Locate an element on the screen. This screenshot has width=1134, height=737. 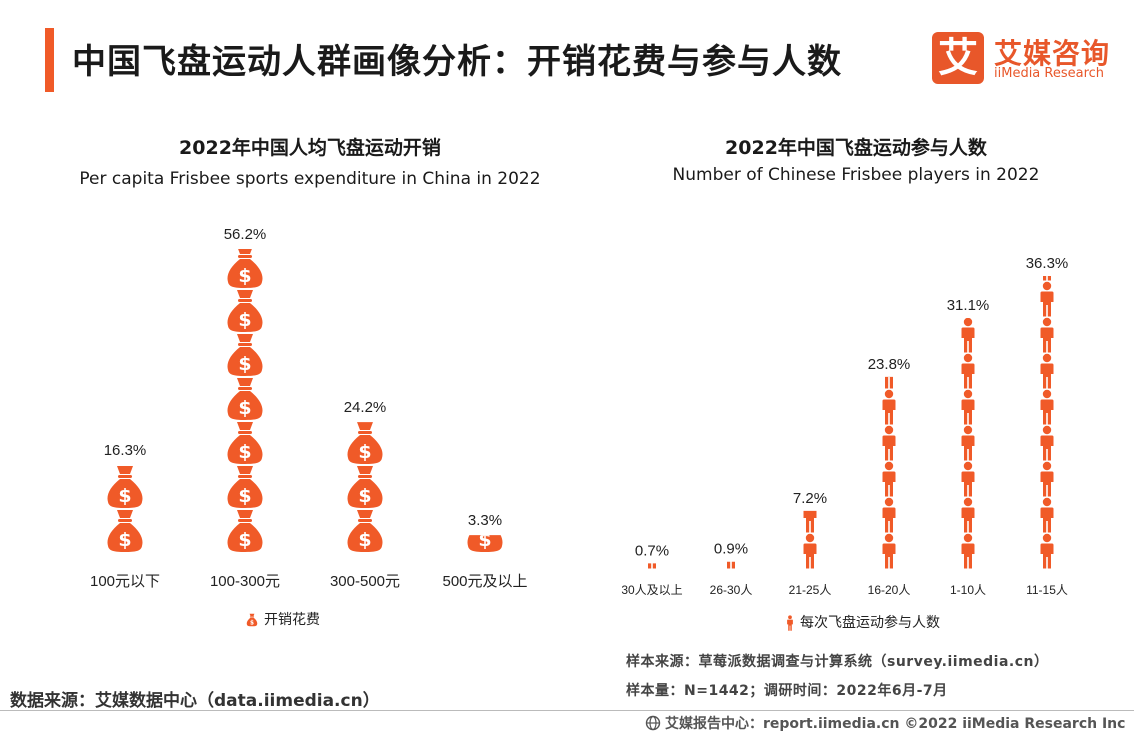
players-category-label-2: 21-25人 is located at coordinates (810, 590).